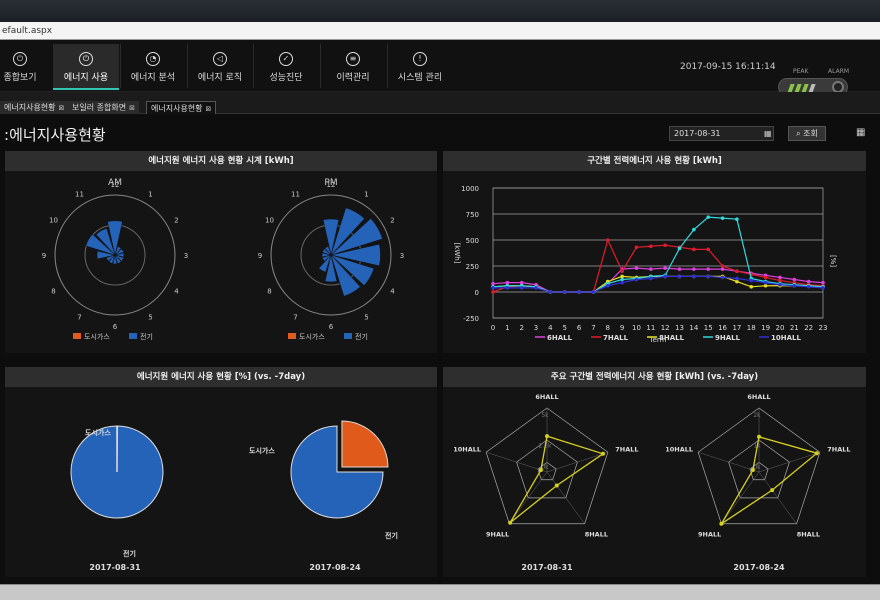 This screenshot has width=880, height=600. I want to click on clock-hour-label: 3, so click(402, 256).